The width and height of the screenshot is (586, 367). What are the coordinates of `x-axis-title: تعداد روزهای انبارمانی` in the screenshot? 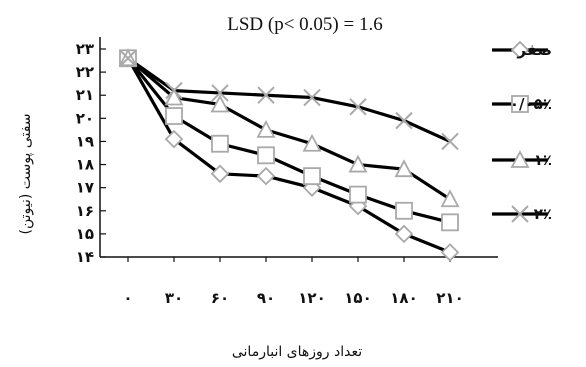 It's located at (297, 352).